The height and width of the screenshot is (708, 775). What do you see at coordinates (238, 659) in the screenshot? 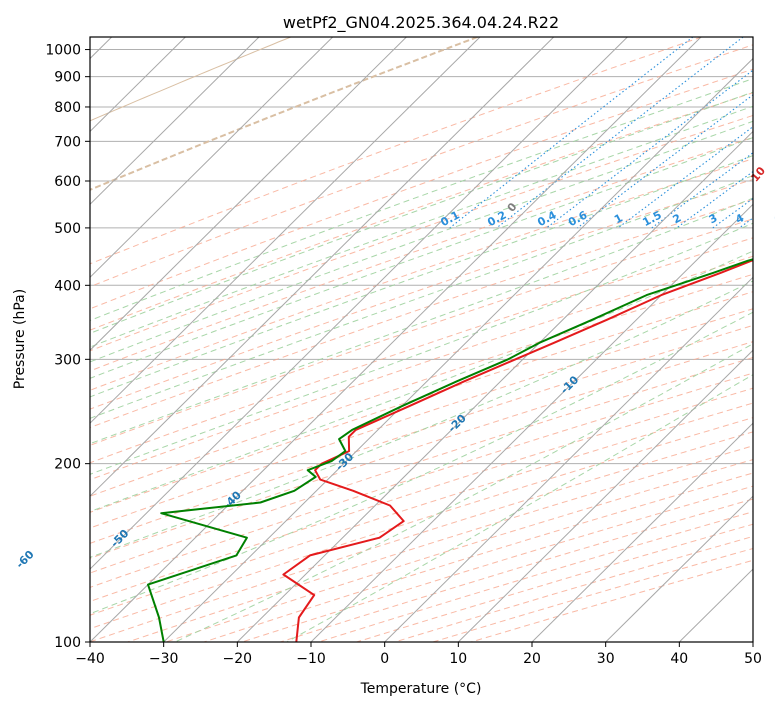
I see `x-tick-label: −20` at bounding box center [238, 659].